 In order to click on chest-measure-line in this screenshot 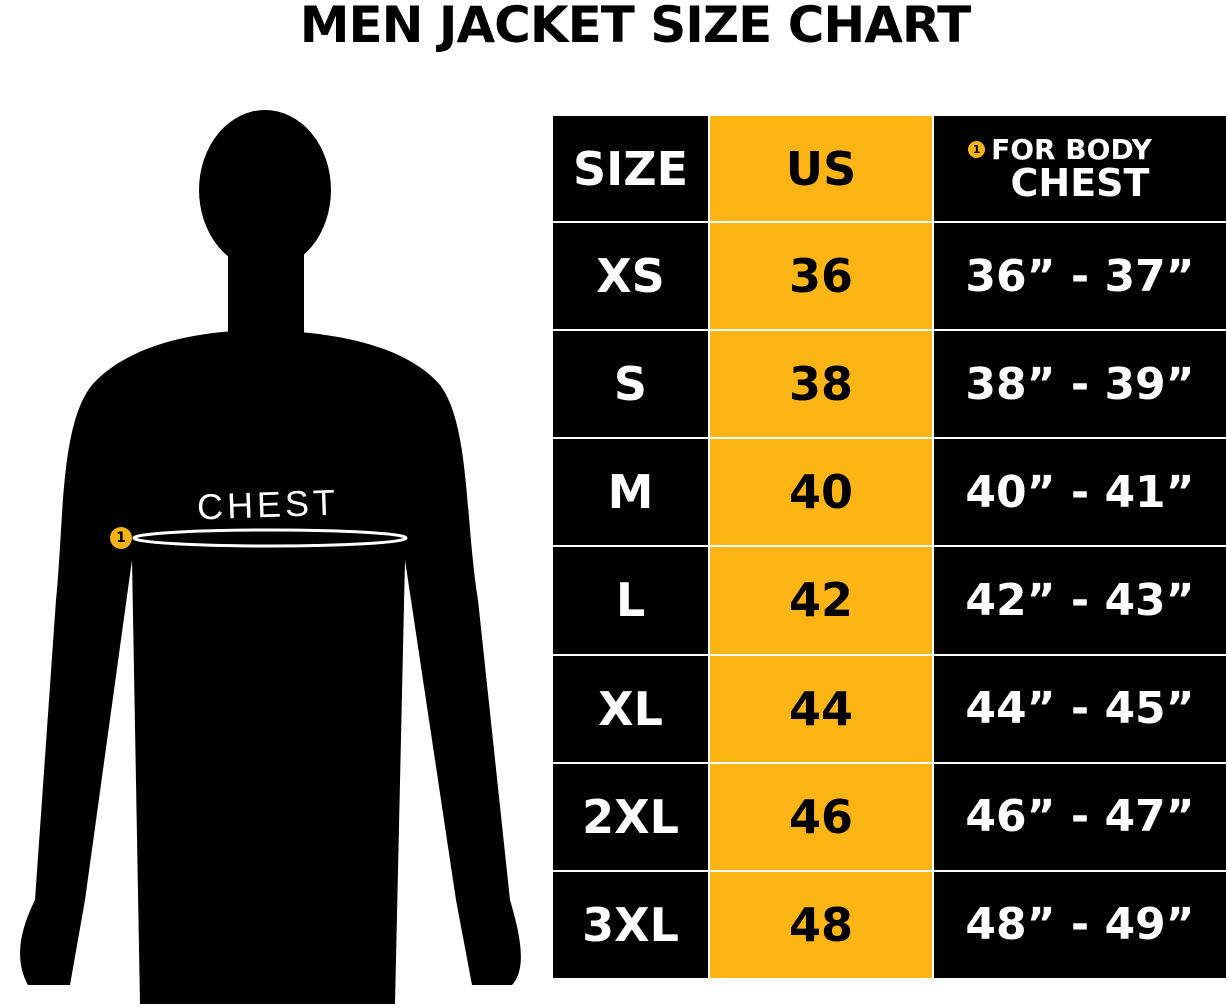, I will do `click(270, 538)`.